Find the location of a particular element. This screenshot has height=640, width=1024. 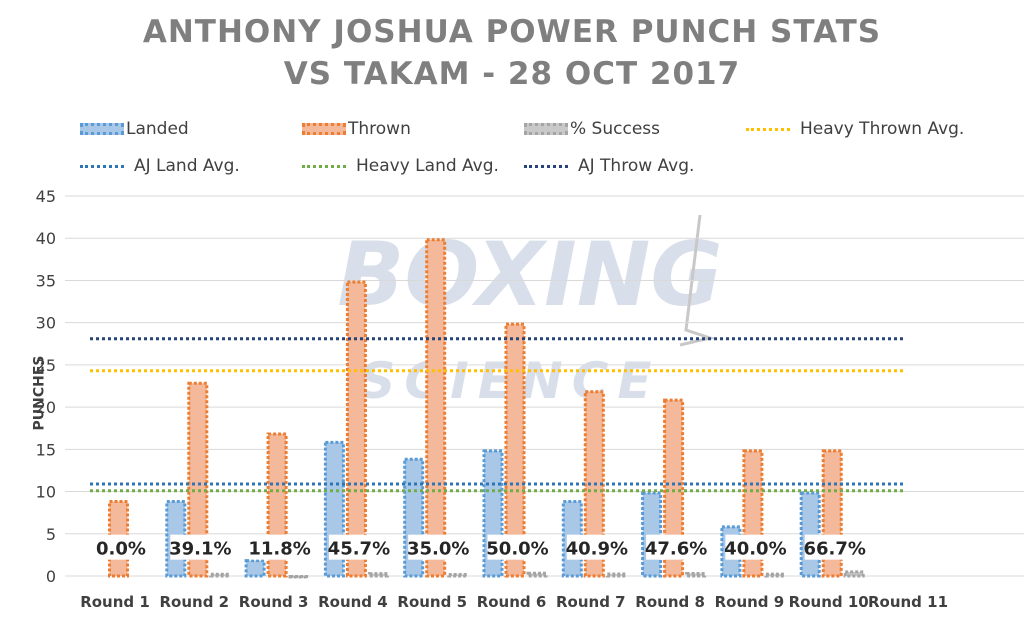

legend-label-success: % Success is located at coordinates (615, 129).